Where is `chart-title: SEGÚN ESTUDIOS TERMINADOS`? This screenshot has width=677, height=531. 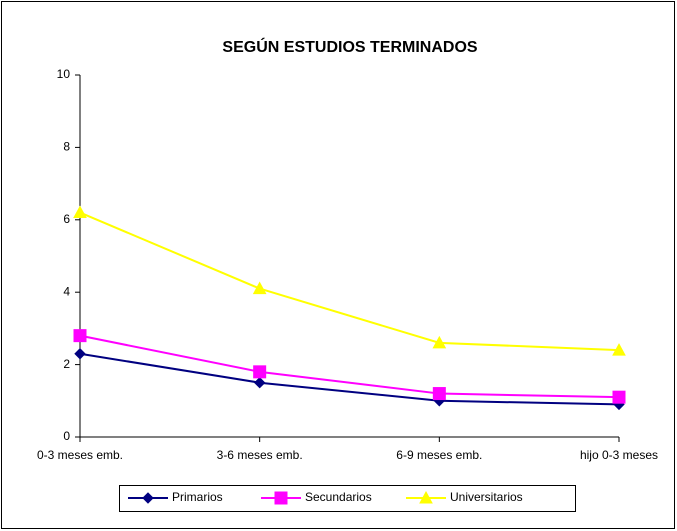 chart-title: SEGÚN ESTUDIOS TERMINADOS is located at coordinates (349, 46).